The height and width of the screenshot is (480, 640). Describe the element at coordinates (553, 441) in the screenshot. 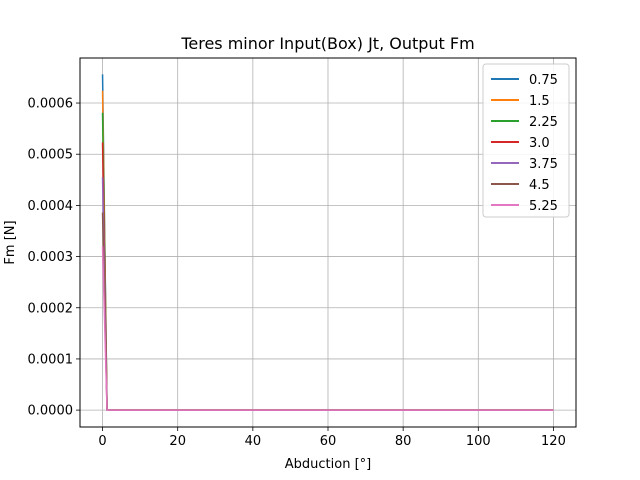

I see `x-tick-label: 120` at that location.